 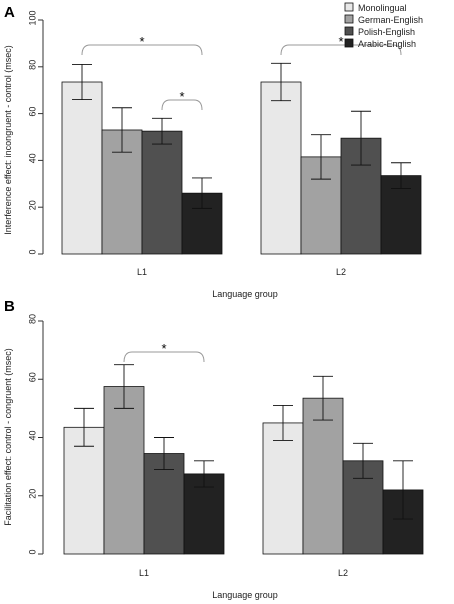 What do you see at coordinates (386, 32) in the screenshot?
I see `legend-label: Polish-English` at bounding box center [386, 32].